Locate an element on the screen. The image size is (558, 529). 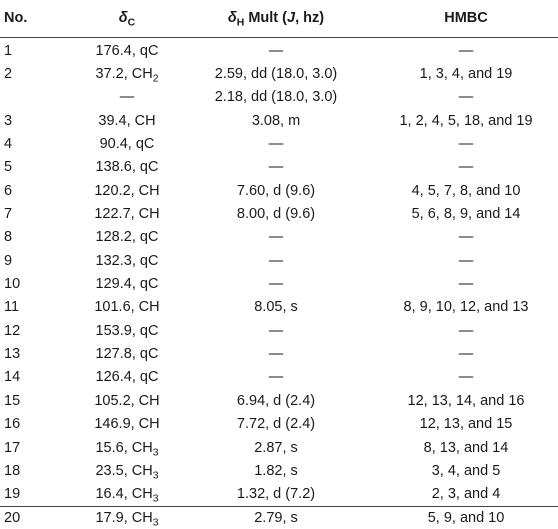
table-row: 19 16.4, CH3 1.32, d (7.2) 2, 3, and 4 is located at coordinates (279, 494).